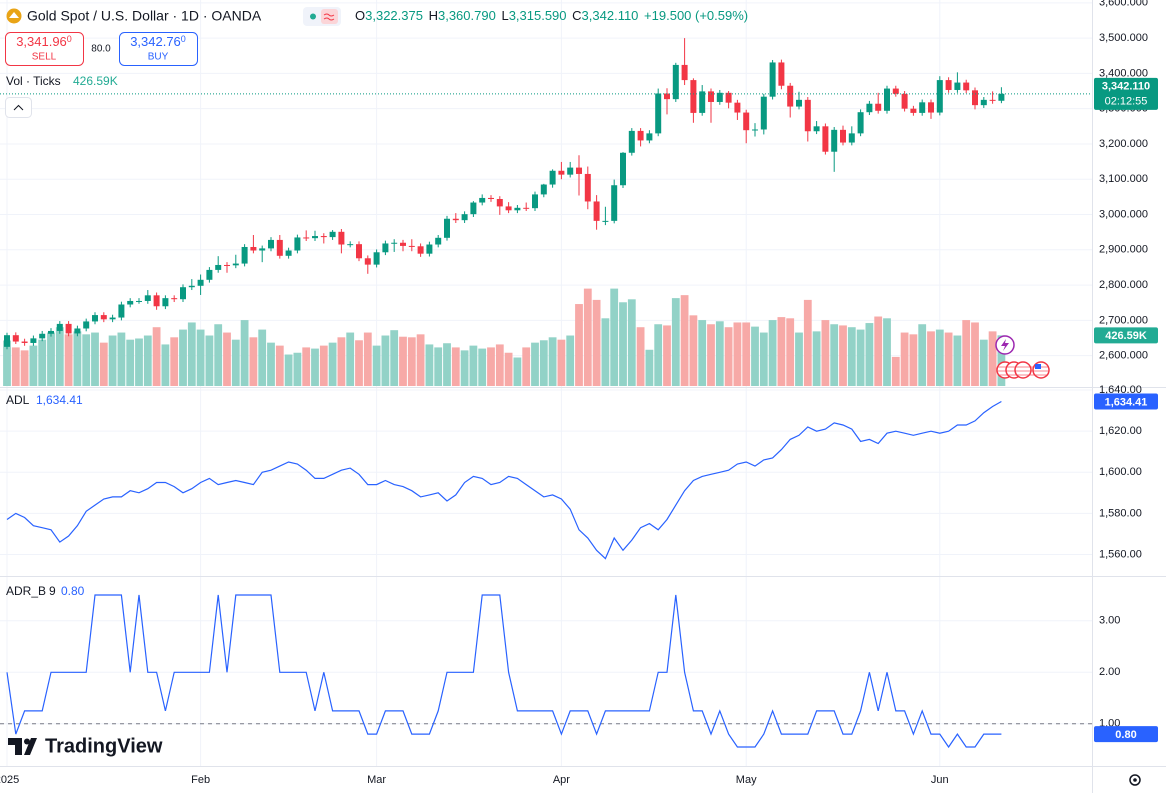  Describe the element at coordinates (158, 49) in the screenshot. I see `buy-button` at that location.